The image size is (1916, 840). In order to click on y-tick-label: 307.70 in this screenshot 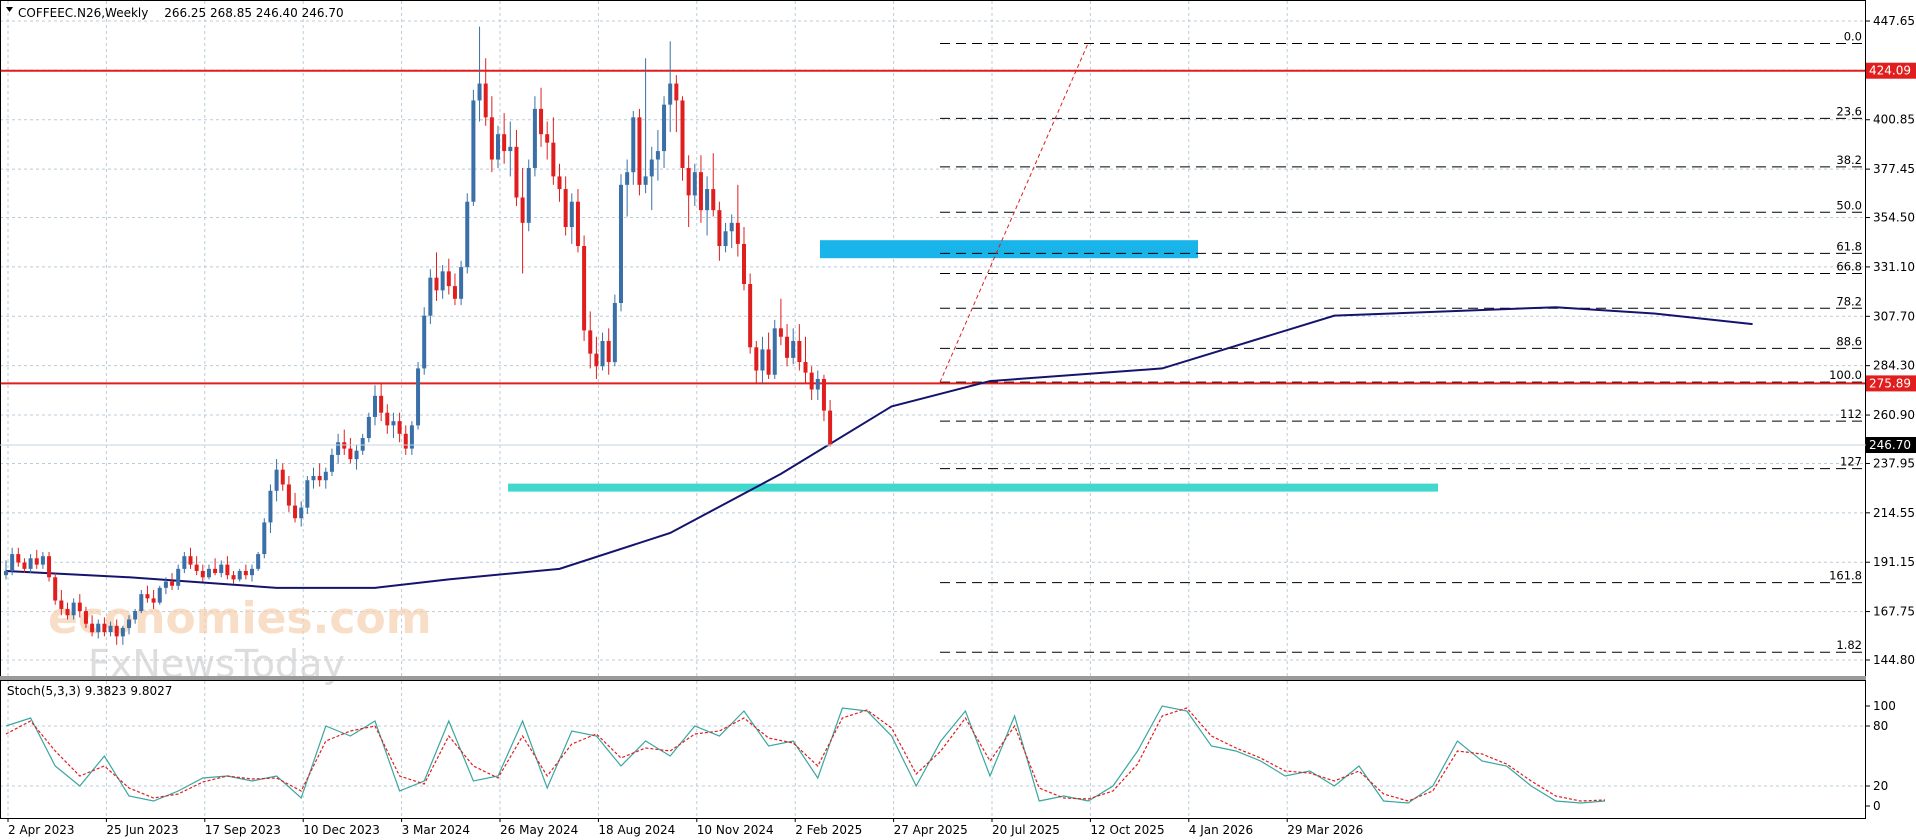, I will do `click(1894, 316)`.